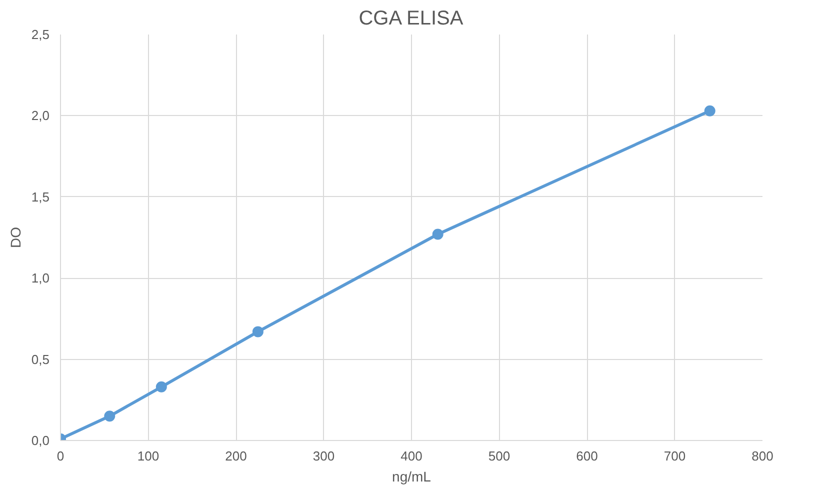  What do you see at coordinates (412, 476) in the screenshot?
I see `x-axis-title: ng/mL` at bounding box center [412, 476].